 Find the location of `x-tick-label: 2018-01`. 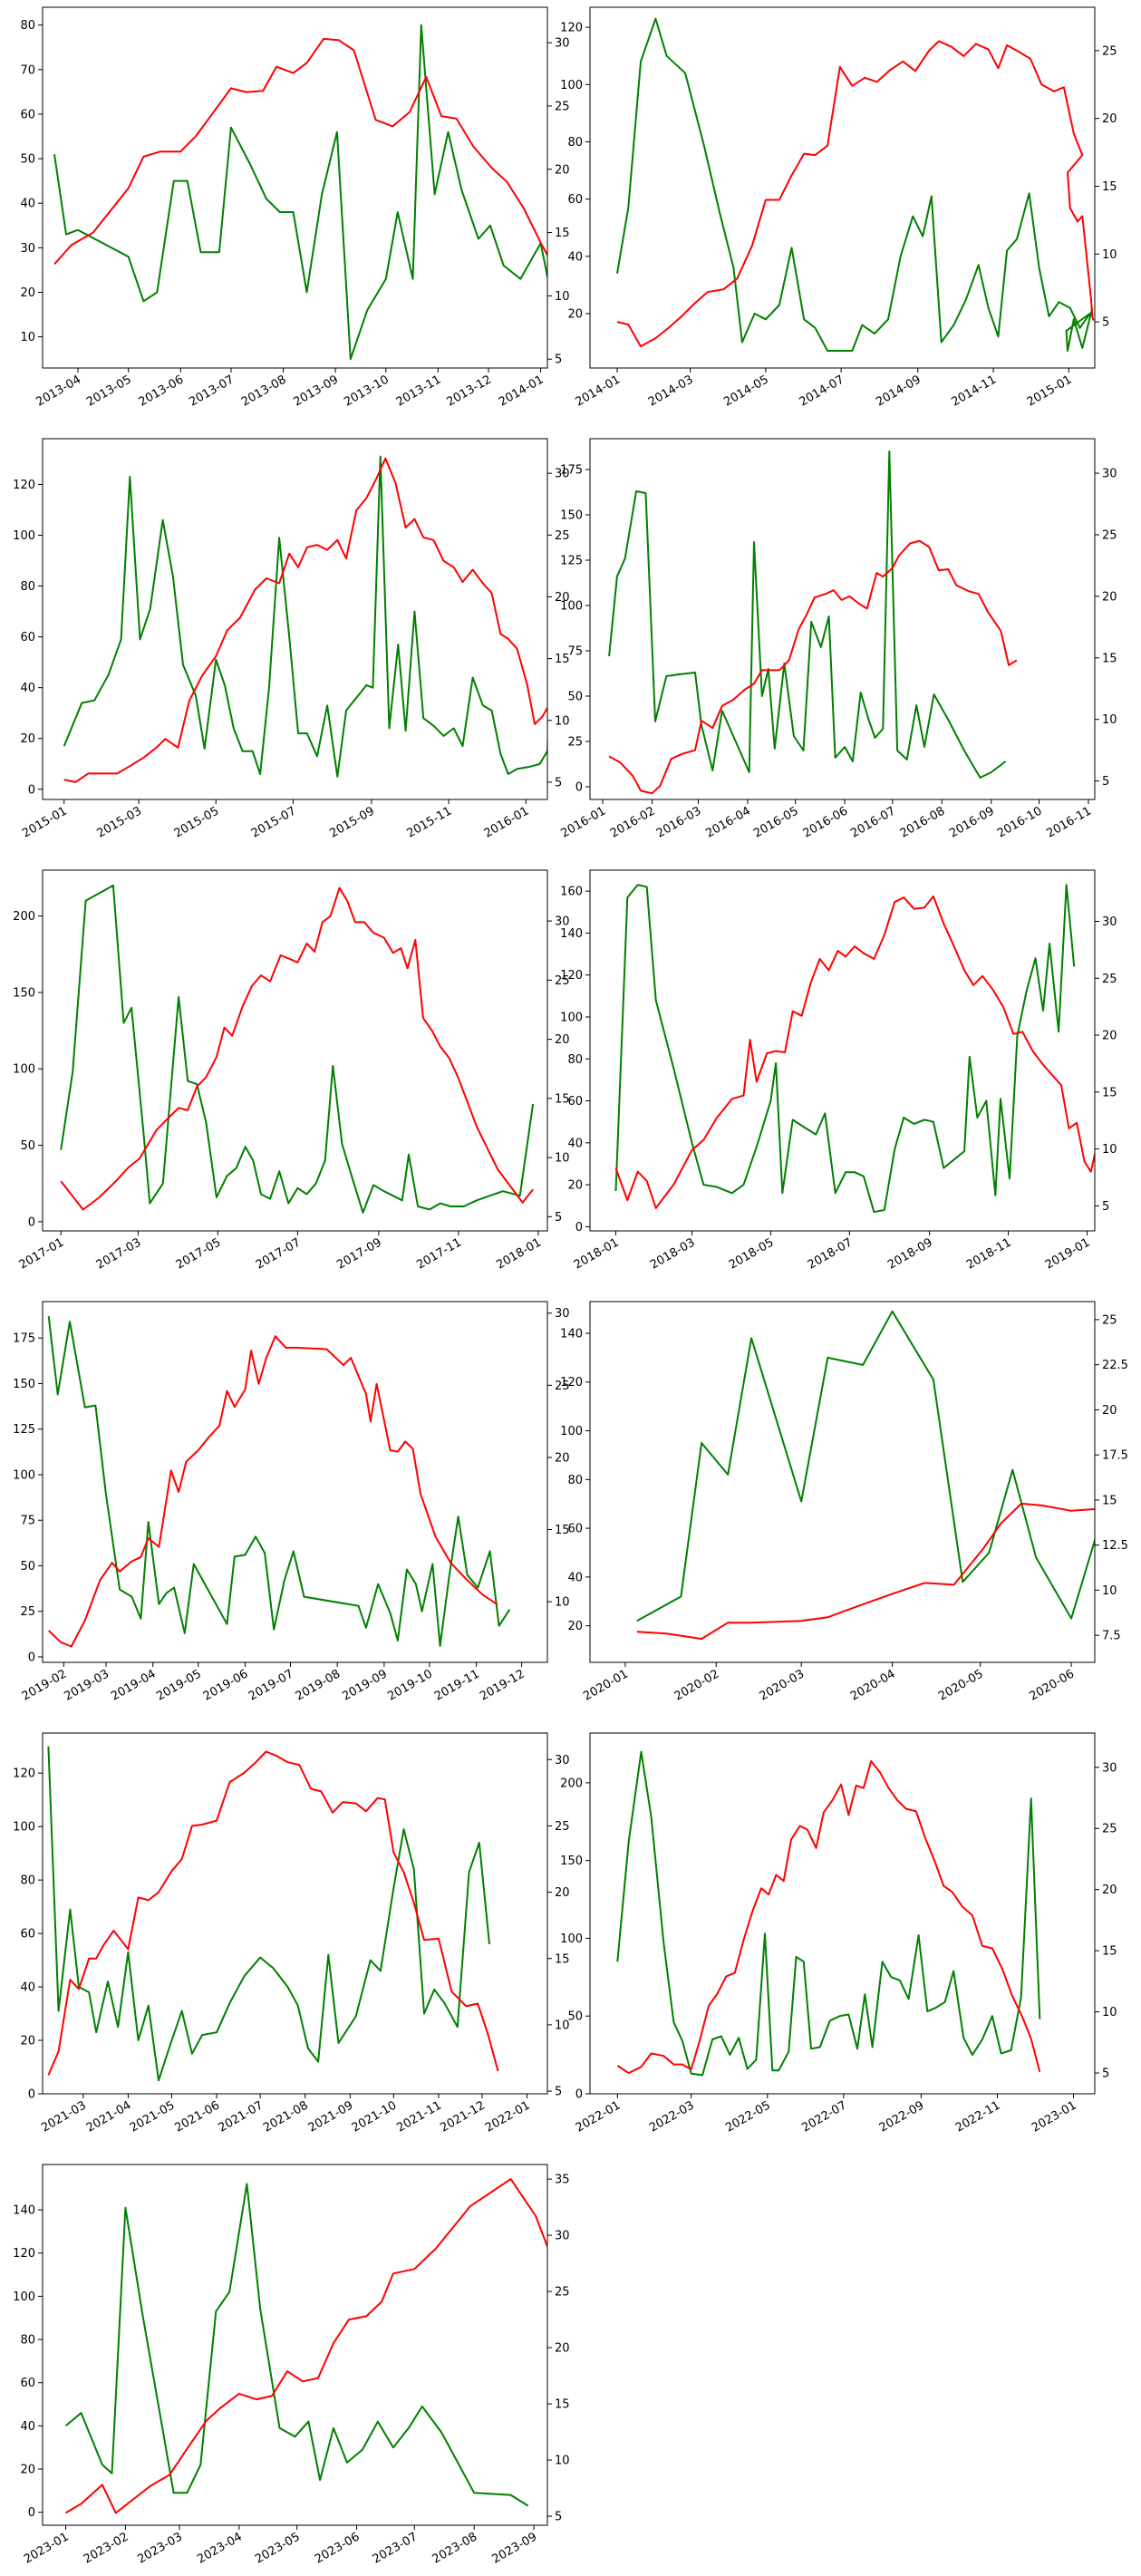

x-tick-label: 2018-01 is located at coordinates (597, 1253).